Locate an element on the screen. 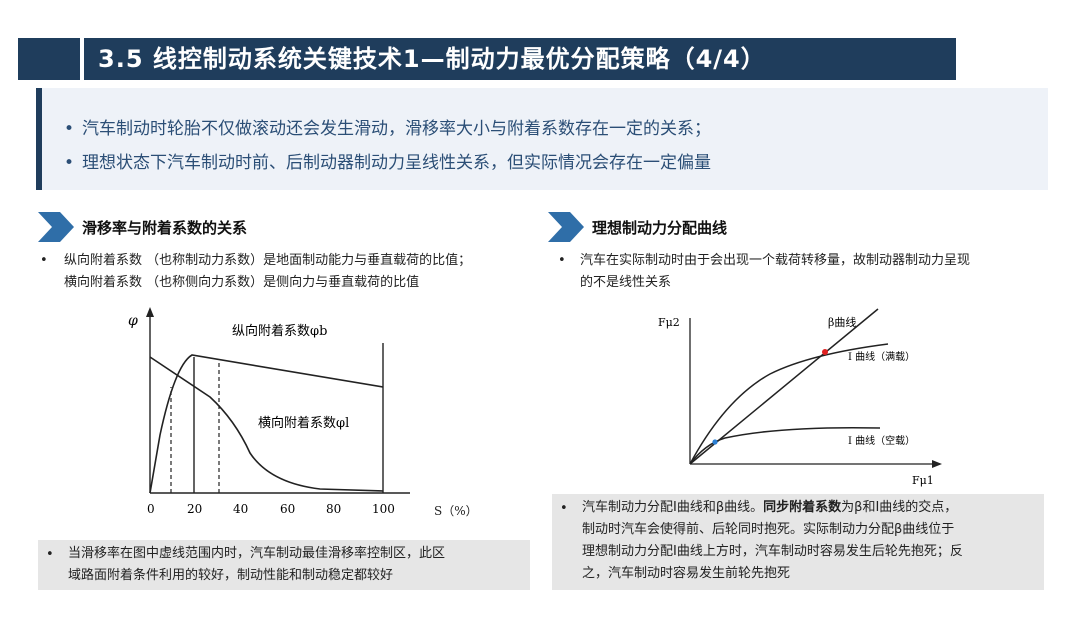 The height and width of the screenshot is (622, 1080). left-note-line: 域路面附着条件利用的较好，制动性能和制动稳定都较好 is located at coordinates (231, 575).